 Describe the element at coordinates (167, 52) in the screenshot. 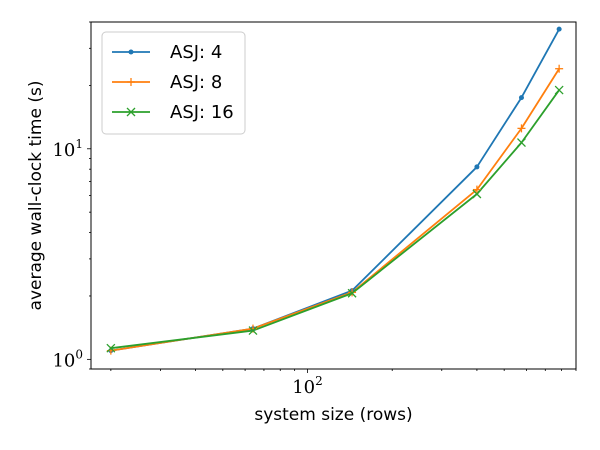

I see `legend-item: ASJ: 4` at that location.